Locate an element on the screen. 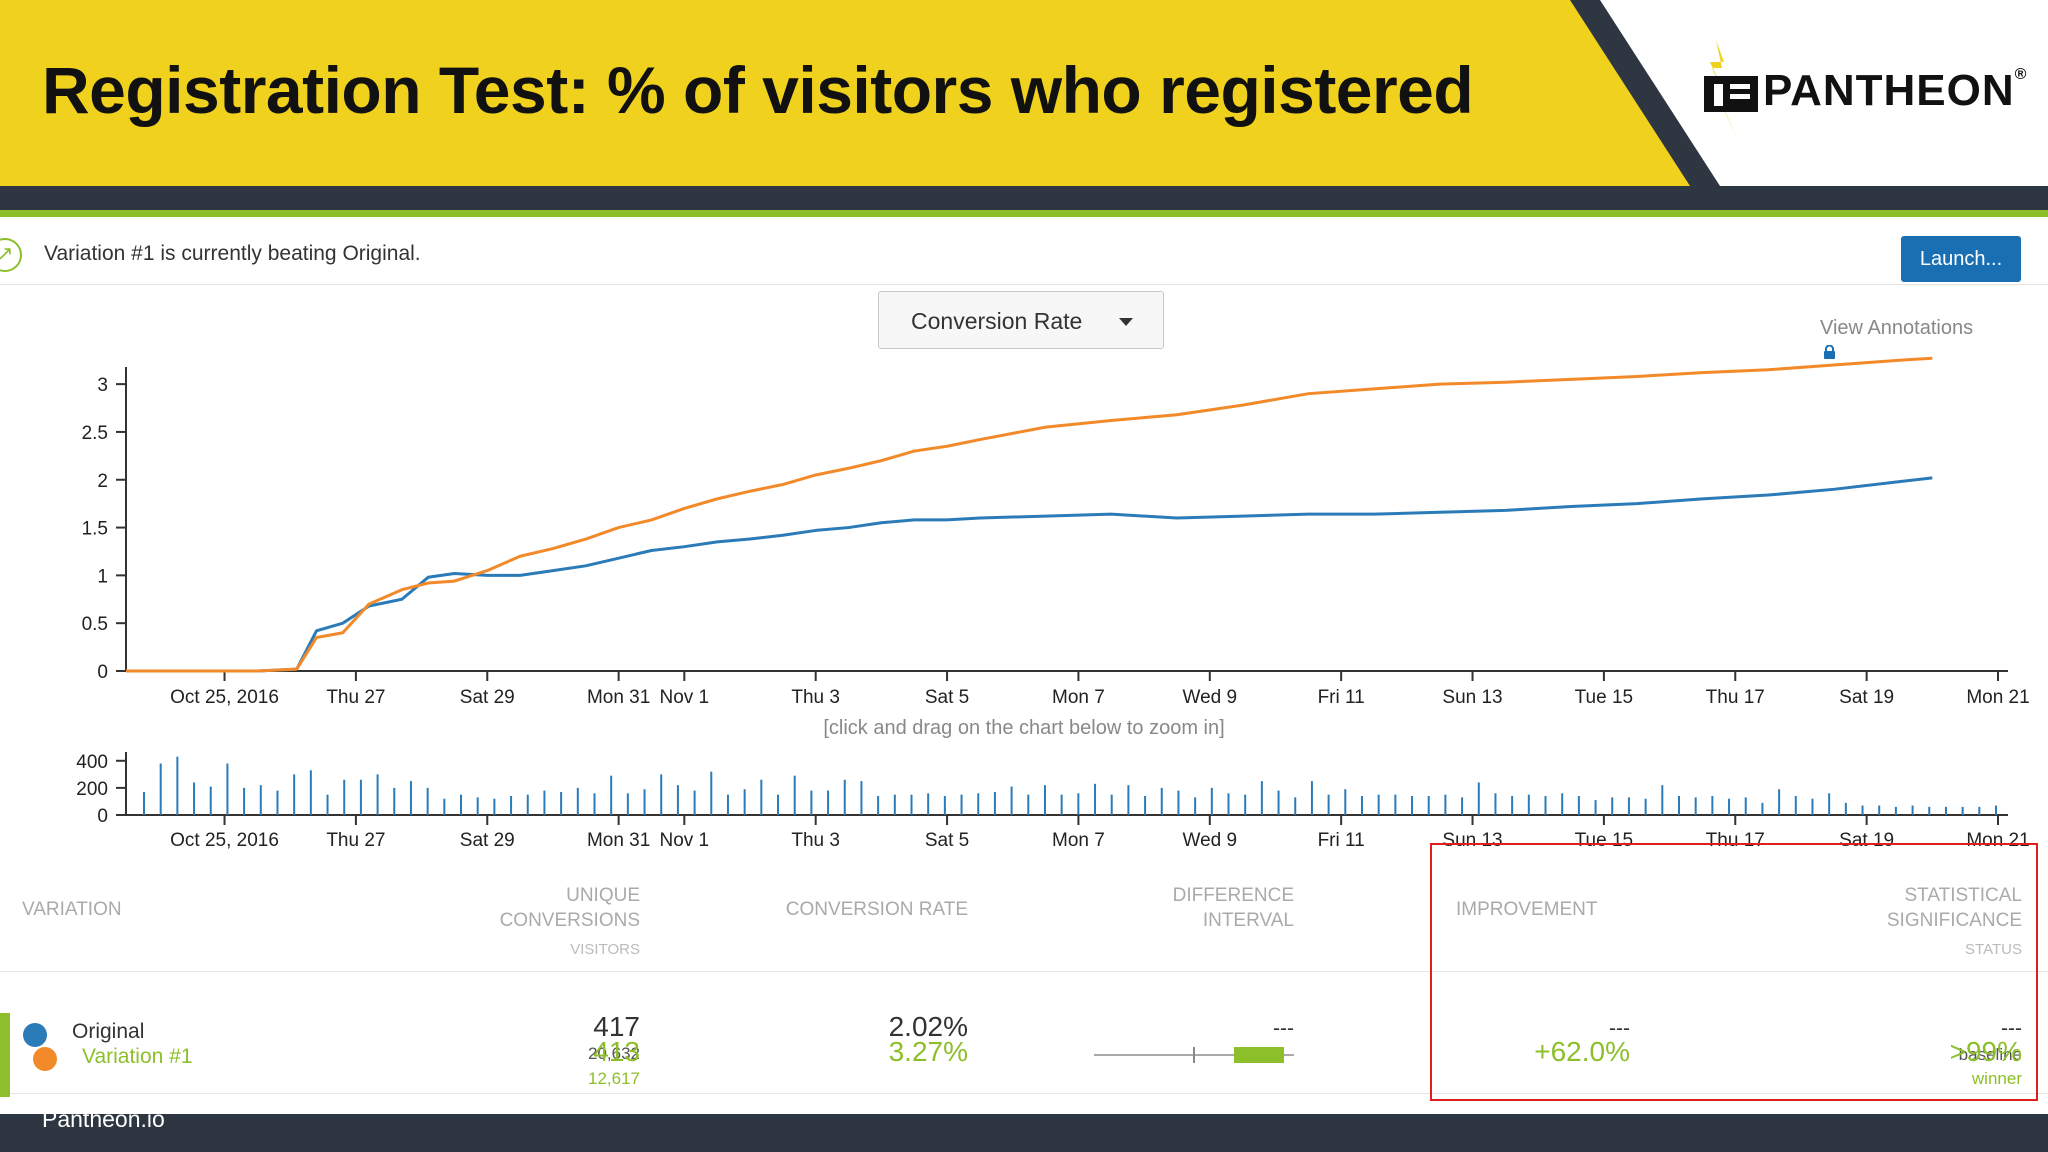 Image resolution: width=2048 pixels, height=1152 pixels. x-tick-label: Sun 13 is located at coordinates (1472, 697).